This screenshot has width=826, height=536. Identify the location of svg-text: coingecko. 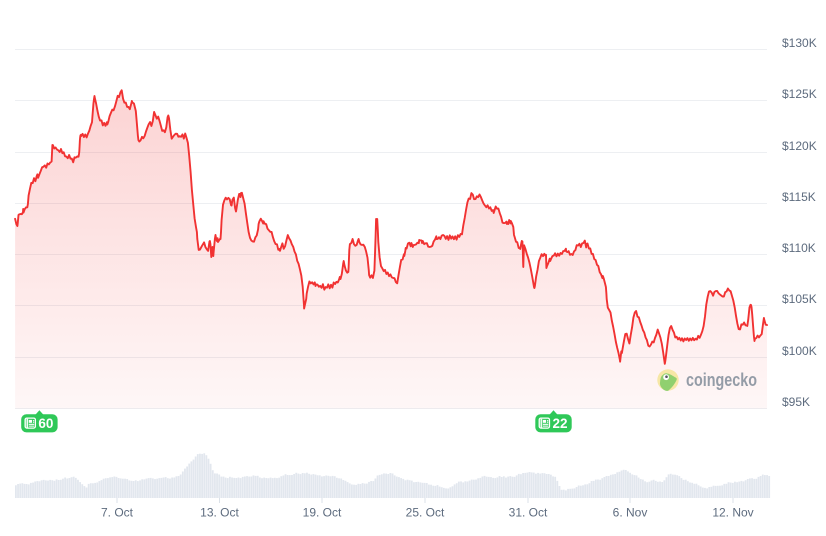
(721, 380).